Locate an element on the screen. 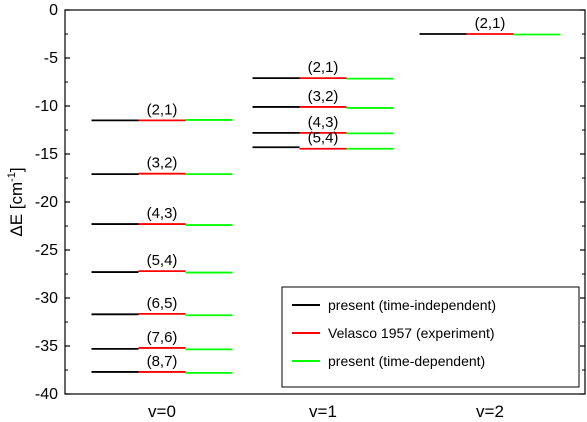  level-6: (8,7) is located at coordinates (162, 363).